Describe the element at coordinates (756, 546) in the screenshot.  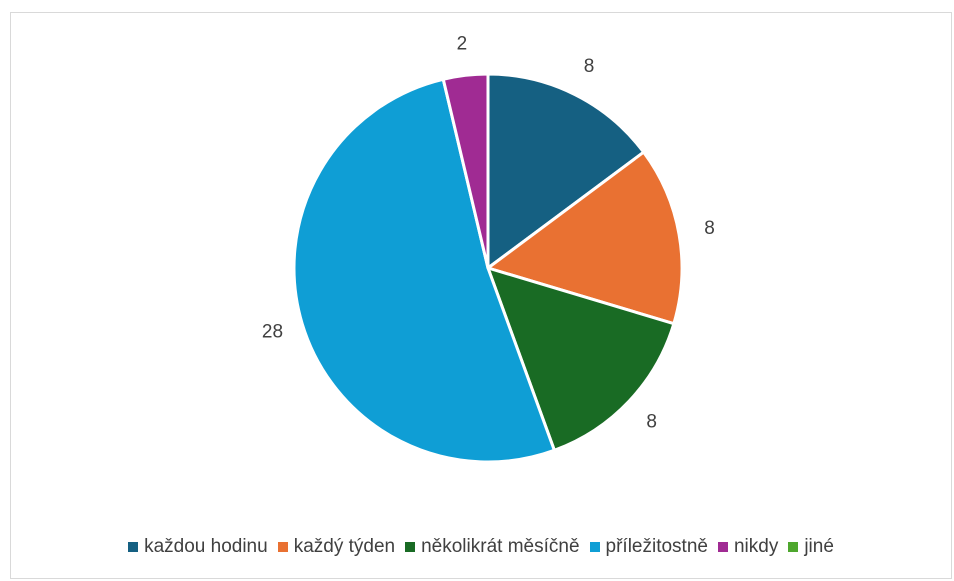
I see `legend-label: nikdy` at that location.